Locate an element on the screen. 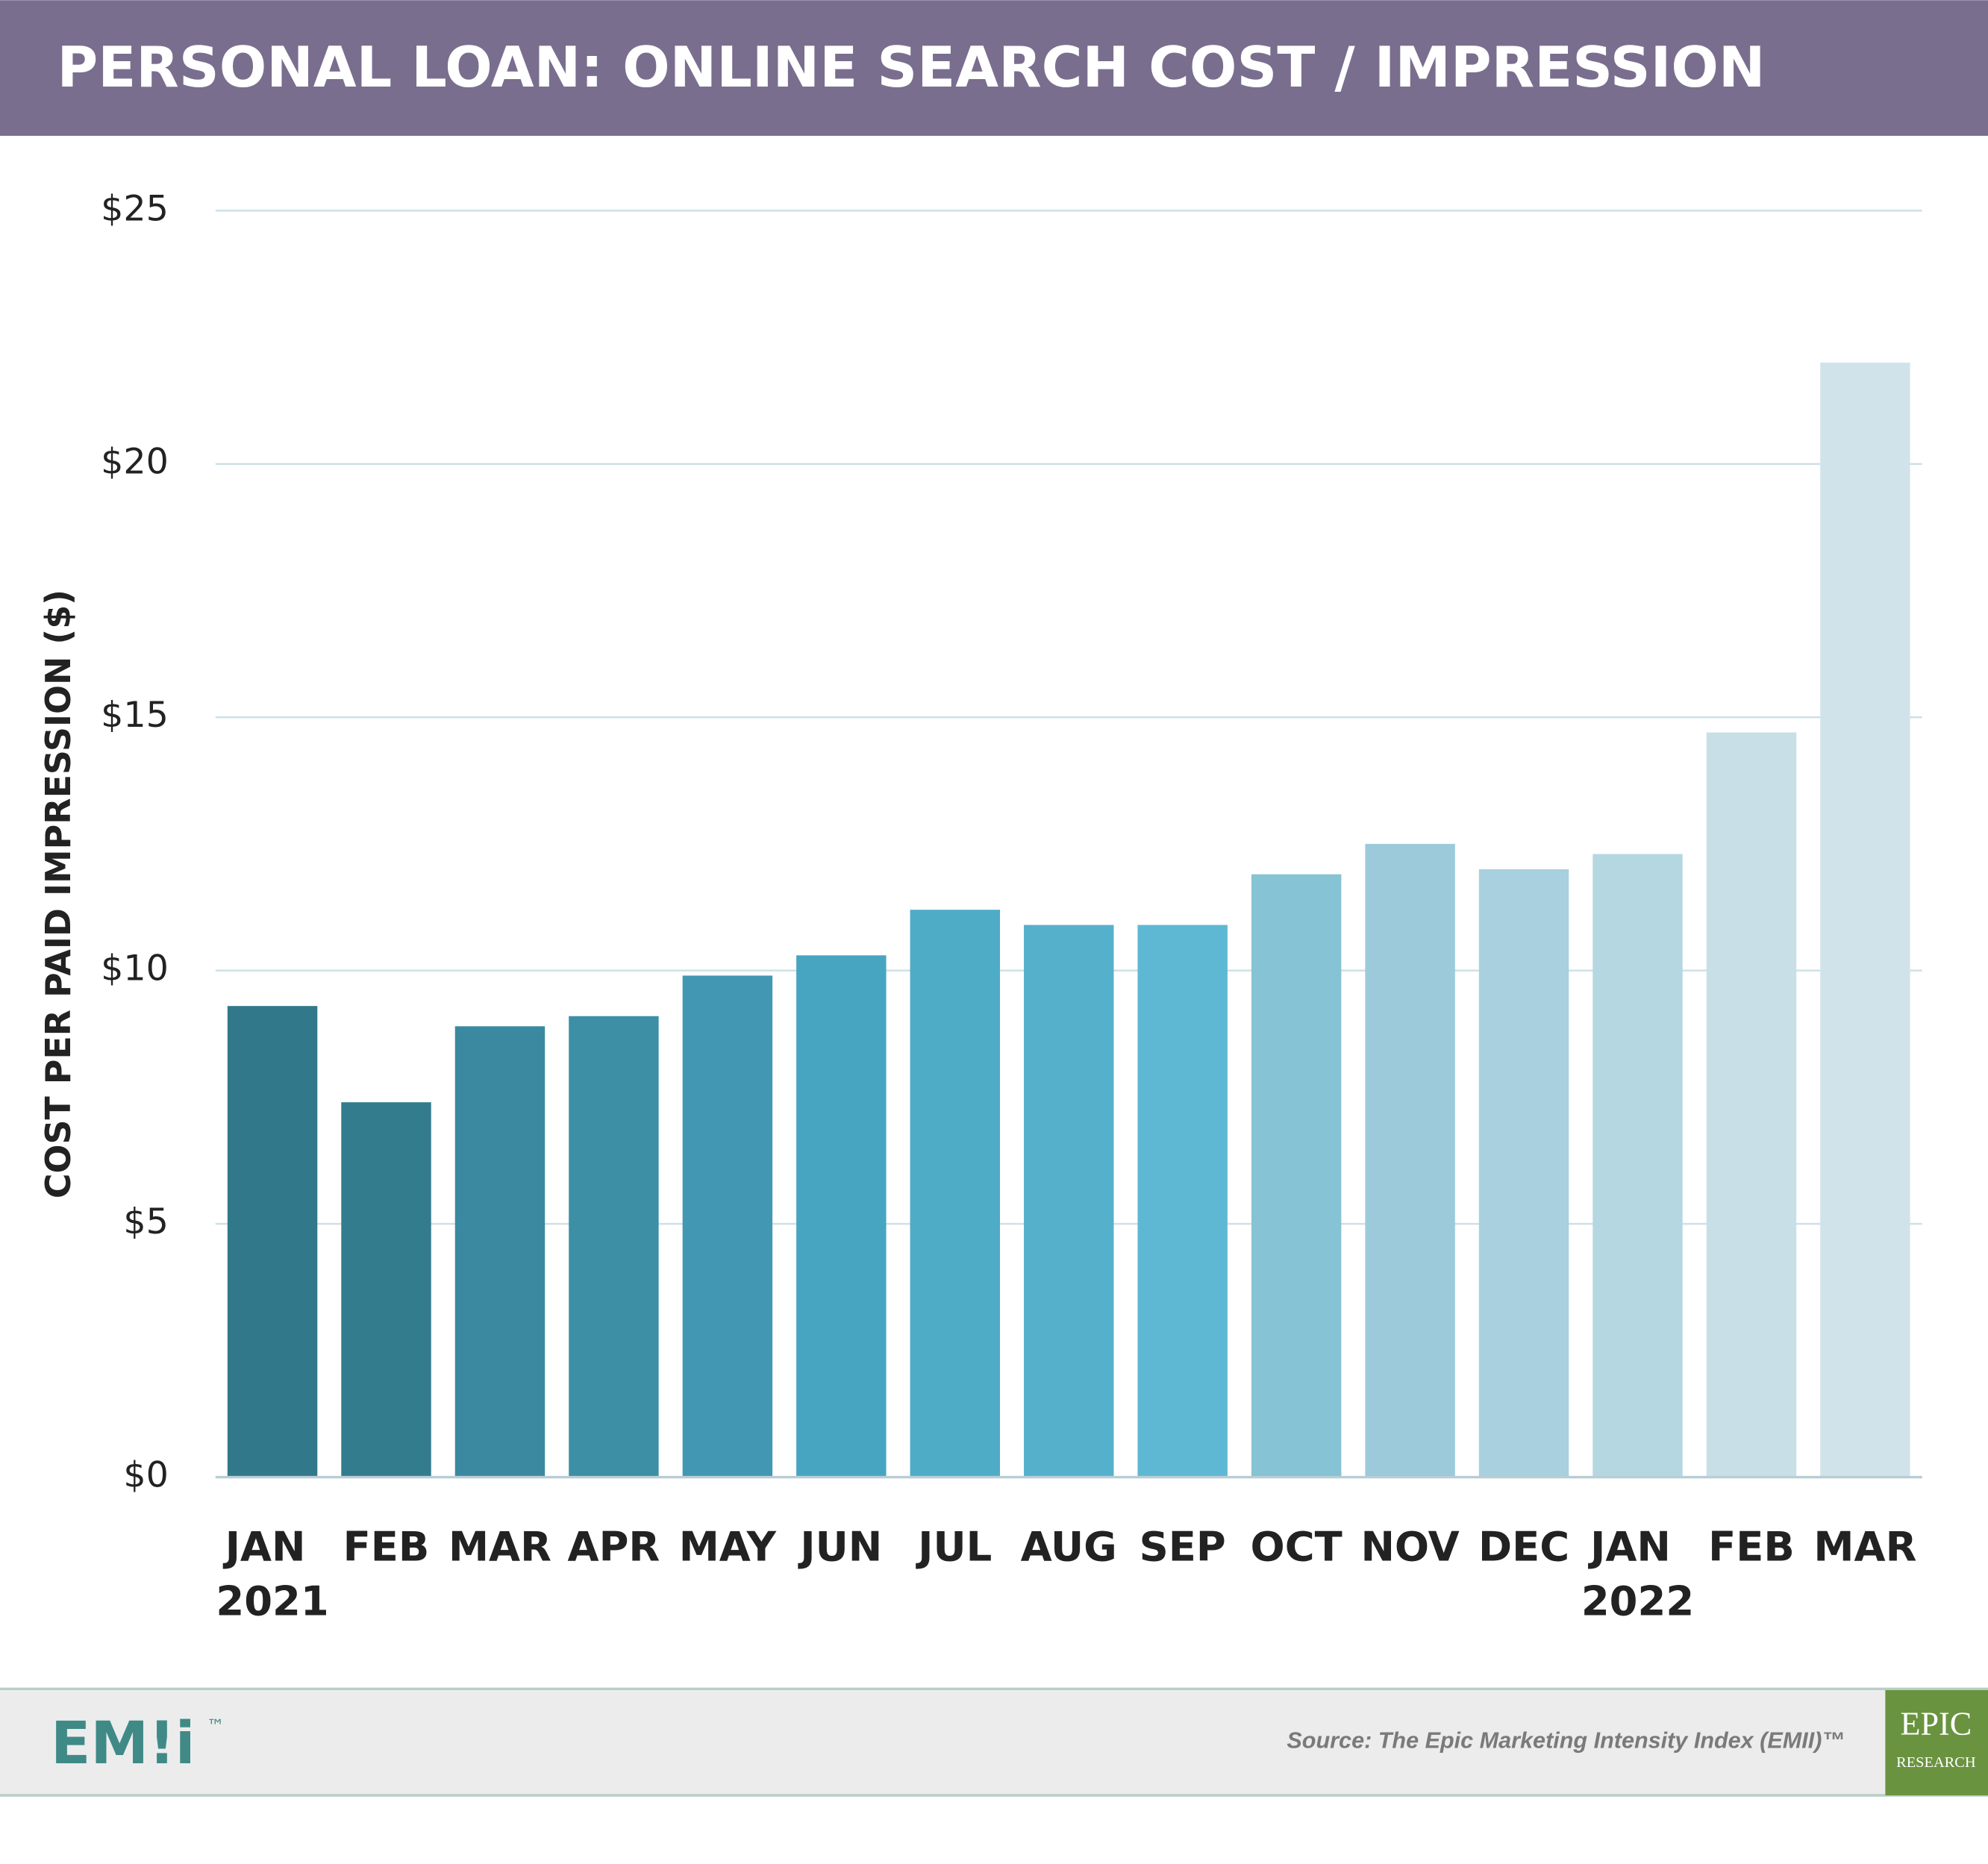  header-band is located at coordinates (994, 68).